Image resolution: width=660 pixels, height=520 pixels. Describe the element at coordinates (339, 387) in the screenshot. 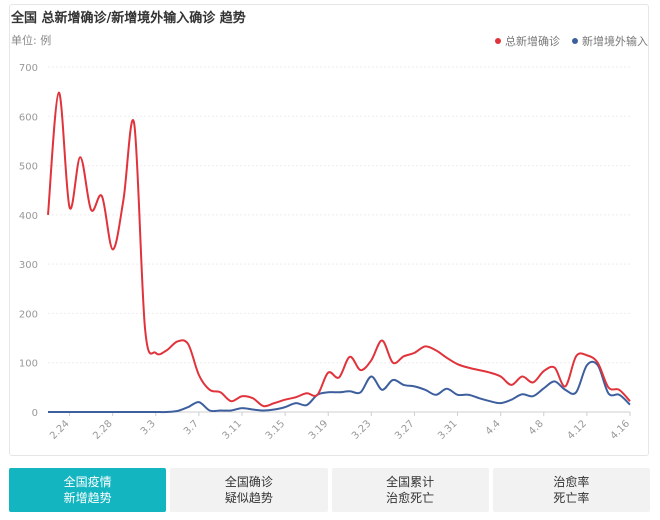

I see `series-line-imported` at that location.